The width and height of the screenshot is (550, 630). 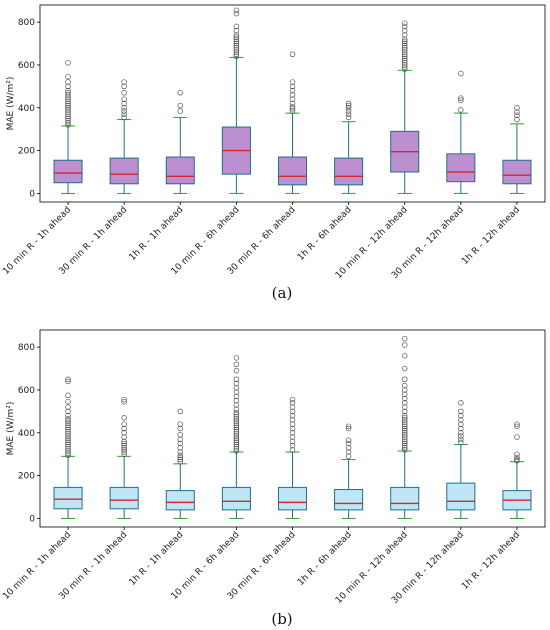 What do you see at coordinates (26, 109) in the screenshot?
I see `y-tick-label: 400` at bounding box center [26, 109].